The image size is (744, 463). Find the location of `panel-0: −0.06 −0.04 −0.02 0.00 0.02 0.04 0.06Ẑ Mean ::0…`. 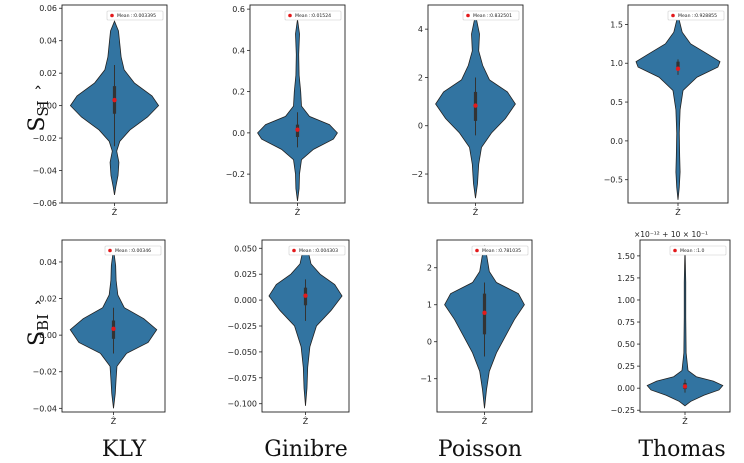

panel-0: −0.06 −0.04 −0.02 0.00 0.02 0.04 0.06Ẑ Mean ::0… is located at coordinates (100, 110).